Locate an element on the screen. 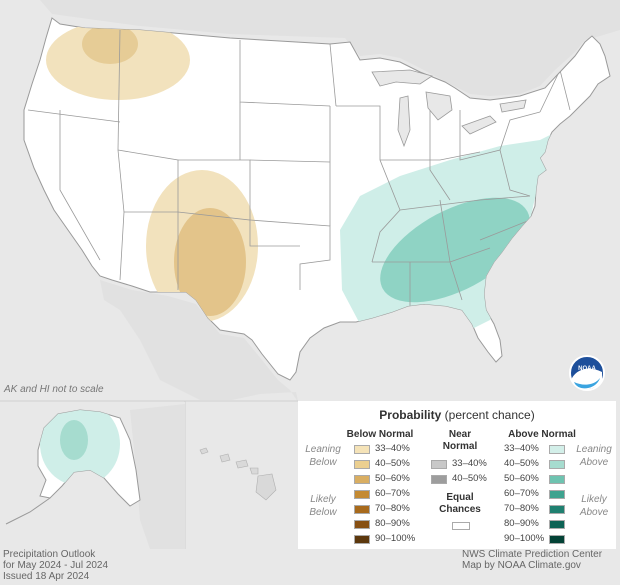 The image size is (620, 585). below-normal-range-label-5: 70–80% is located at coordinates (392, 508).